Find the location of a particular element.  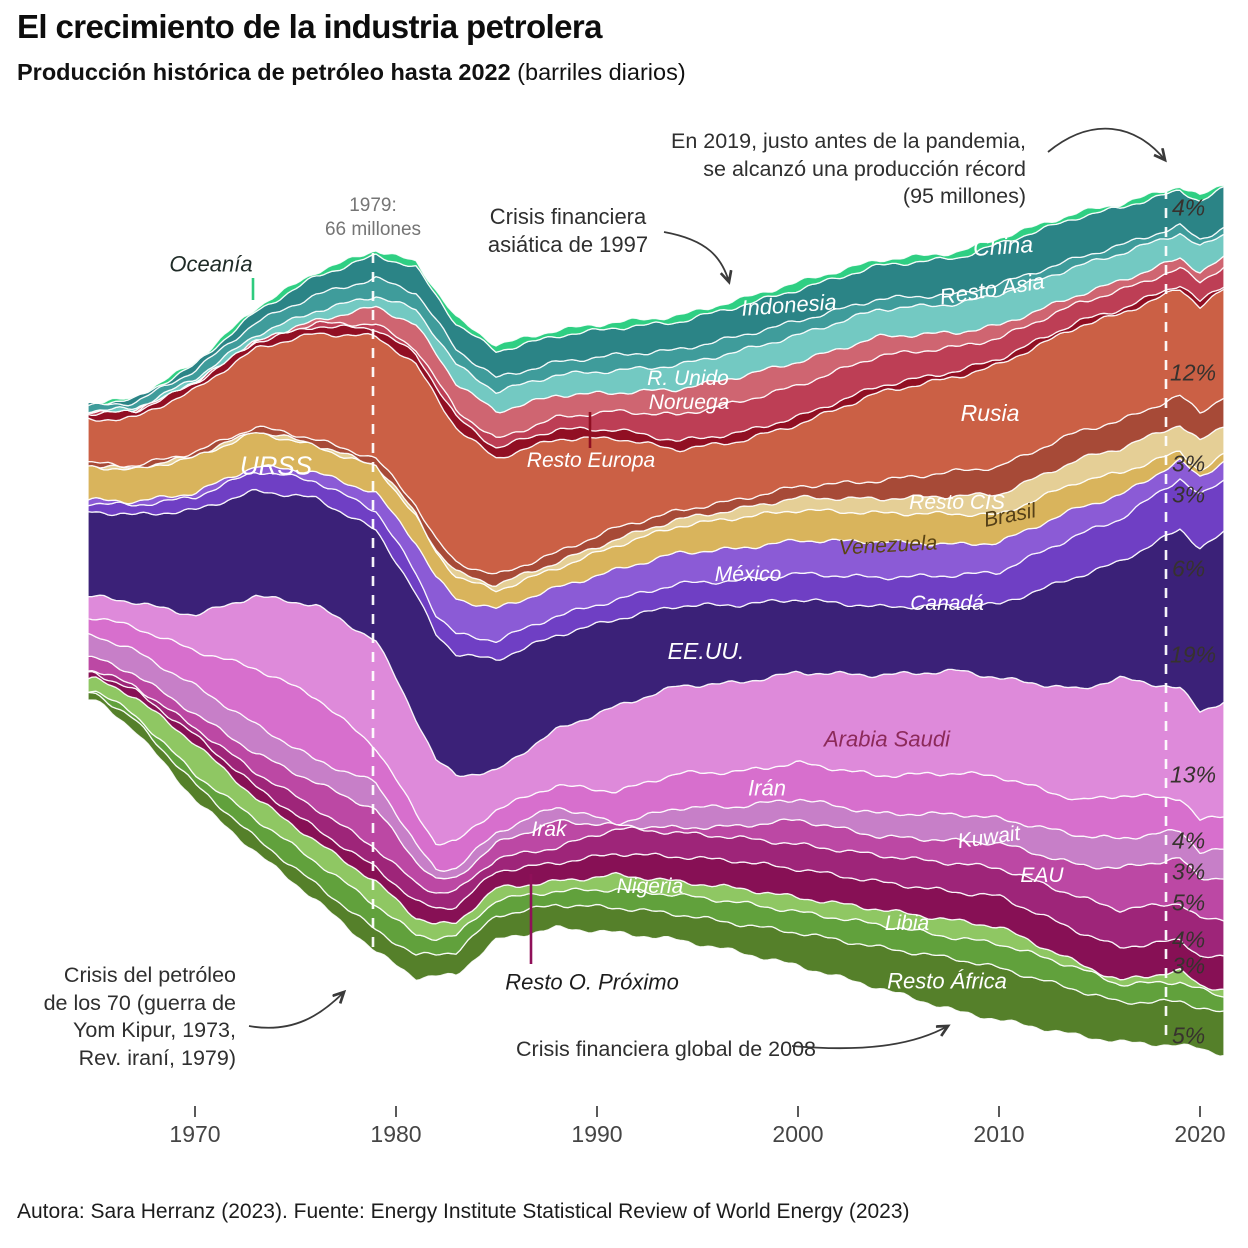

annotation-arrow-crisis-asiatica is located at coordinates (696, 256).